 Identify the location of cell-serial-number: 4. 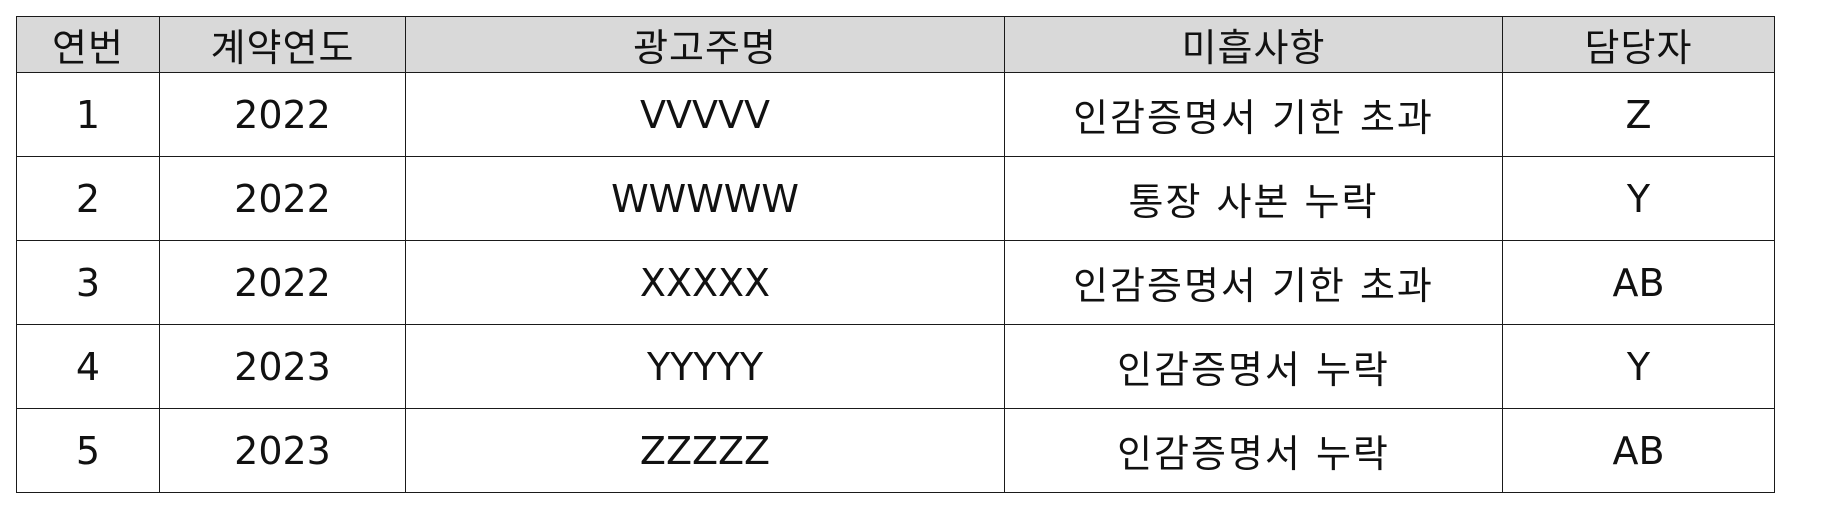
(88, 366).